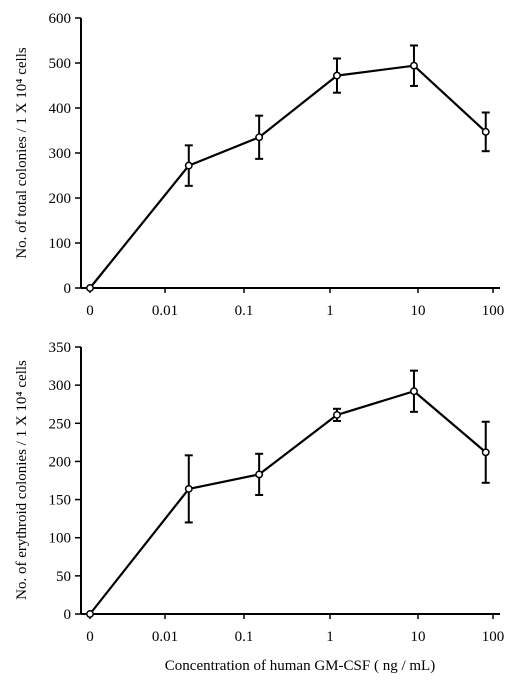 The height and width of the screenshot is (690, 520). I want to click on y-tick-label: 600, so click(60, 19).